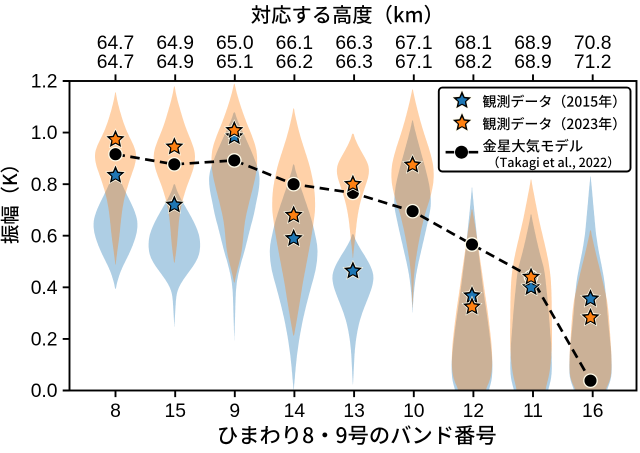 Image resolution: width=640 pixels, height=453 pixels. I want to click on svg-text: 68.1, so click(474, 43).